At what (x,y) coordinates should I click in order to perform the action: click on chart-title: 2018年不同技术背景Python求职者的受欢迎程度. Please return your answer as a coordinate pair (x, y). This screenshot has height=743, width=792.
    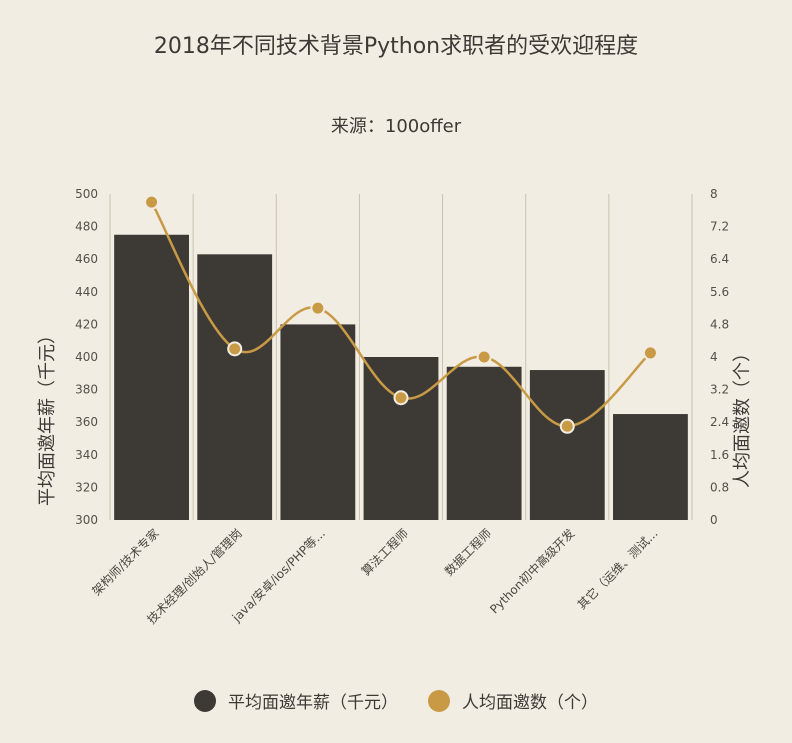
    Looking at the image, I should click on (396, 46).